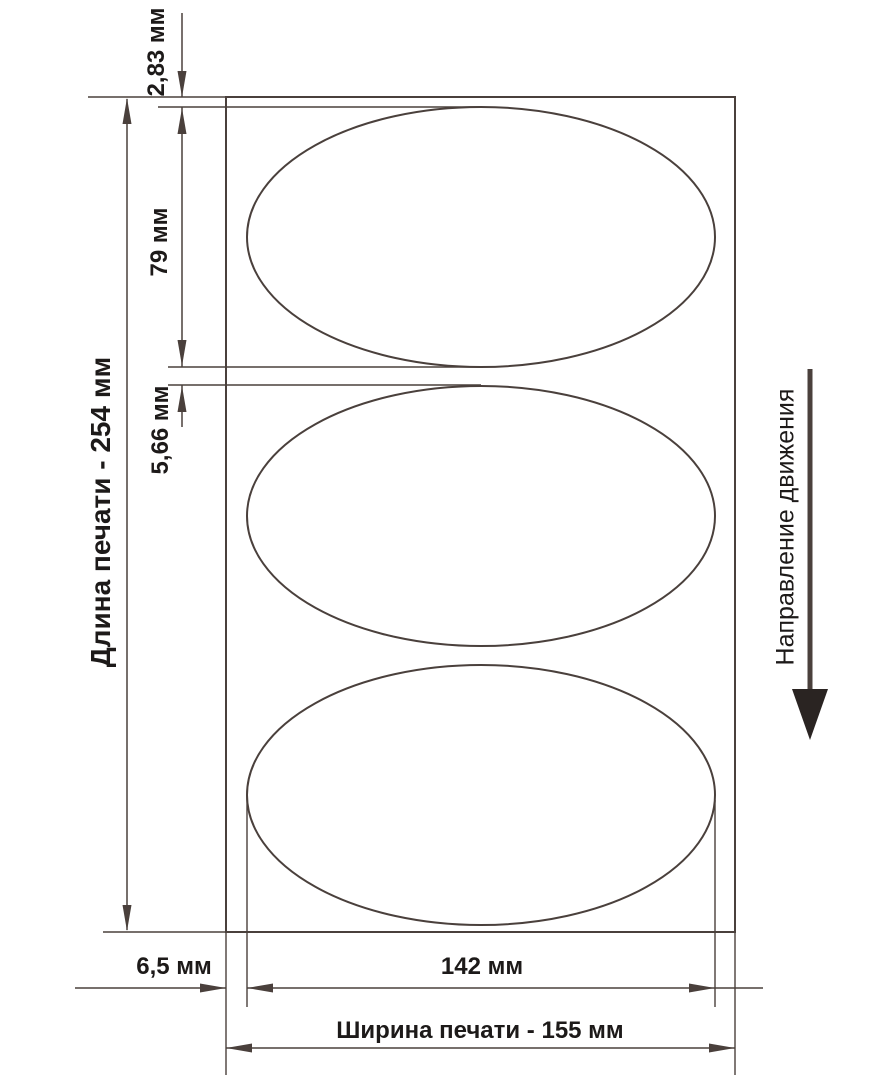 This screenshot has height=1089, width=887. Describe the element at coordinates (480, 1030) in the screenshot. I see `dim-print-width: Ширина печати - 155 мм` at that location.